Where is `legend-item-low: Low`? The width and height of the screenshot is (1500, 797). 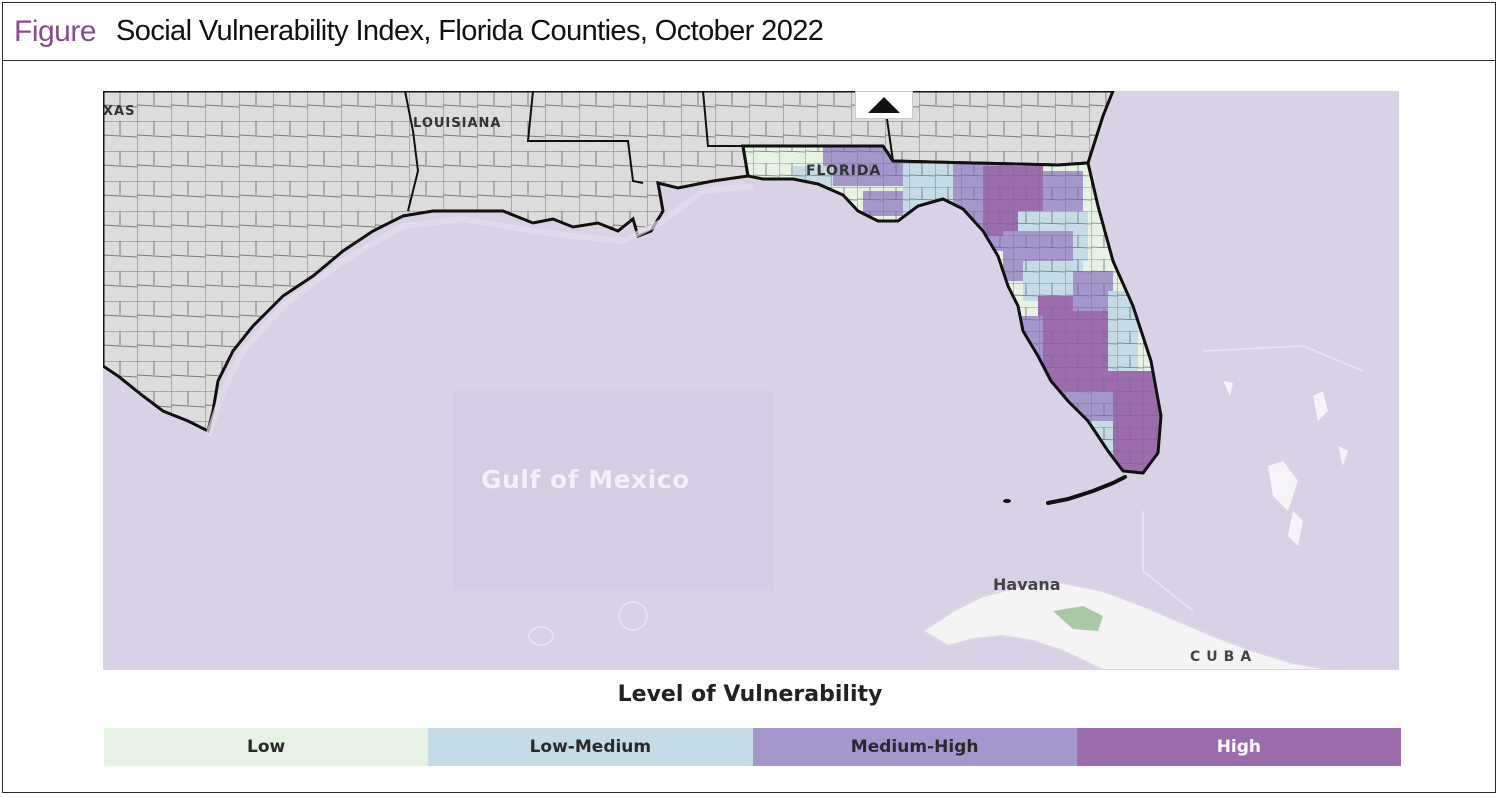 legend-item-low: Low is located at coordinates (266, 747).